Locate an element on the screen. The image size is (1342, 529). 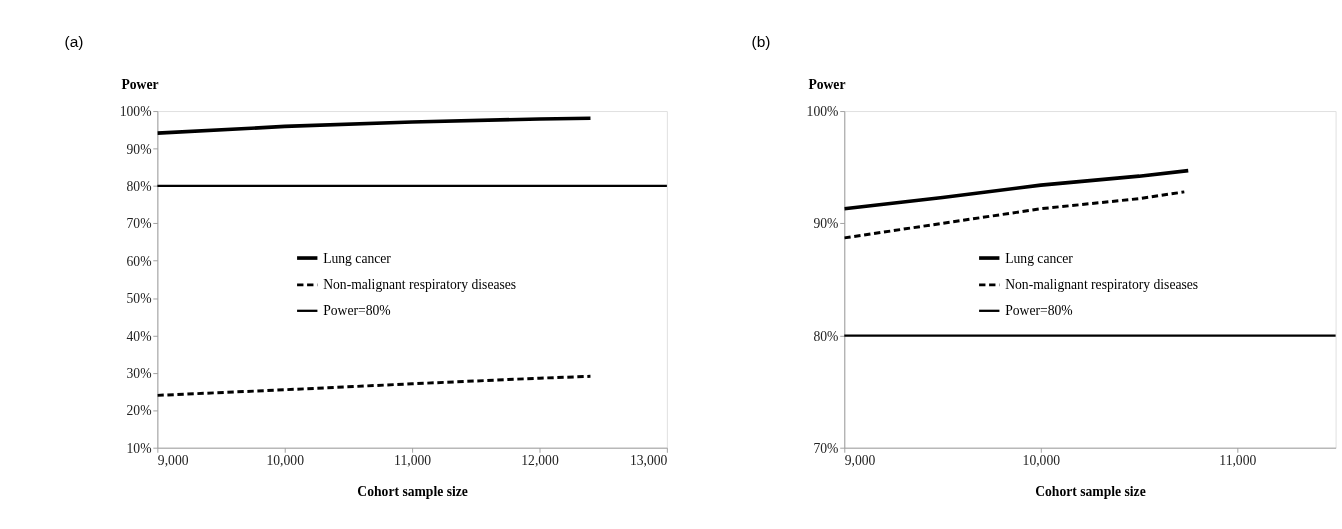
y-tick-label: 60% is located at coordinates (139, 261).